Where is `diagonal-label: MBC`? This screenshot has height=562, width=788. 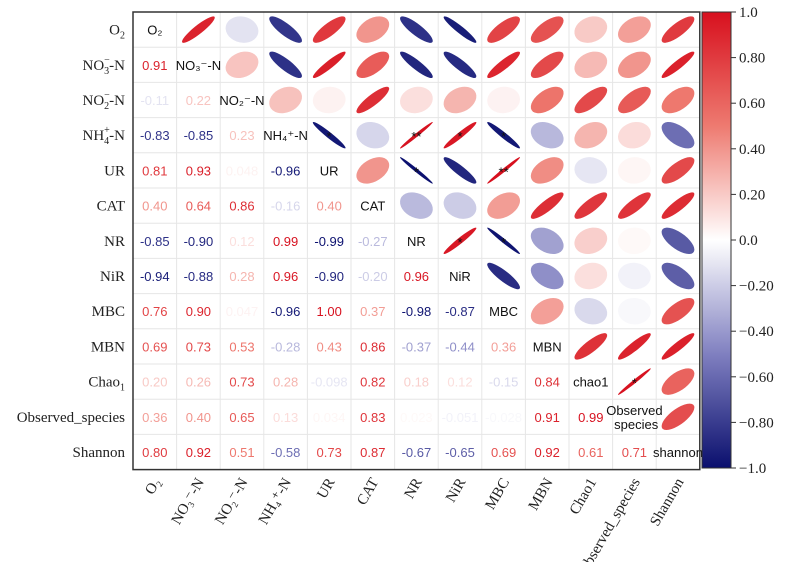
diagonal-label: MBC is located at coordinates (503, 311).